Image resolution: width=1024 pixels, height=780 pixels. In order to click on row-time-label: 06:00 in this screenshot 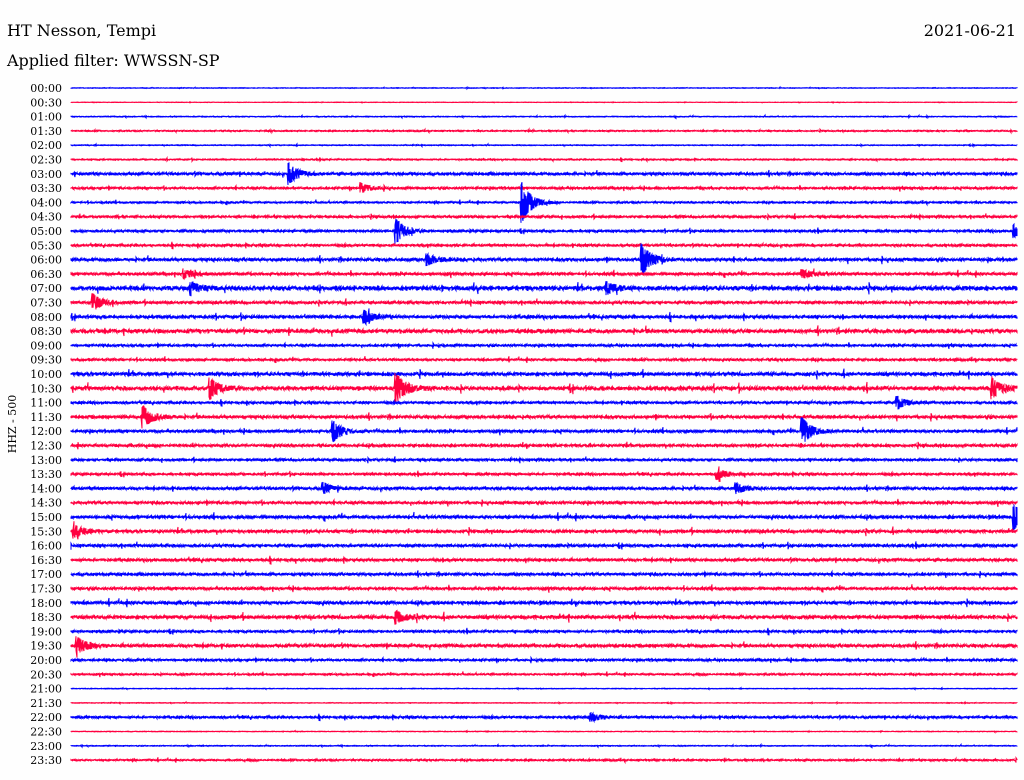, I will do `click(46, 260)`.